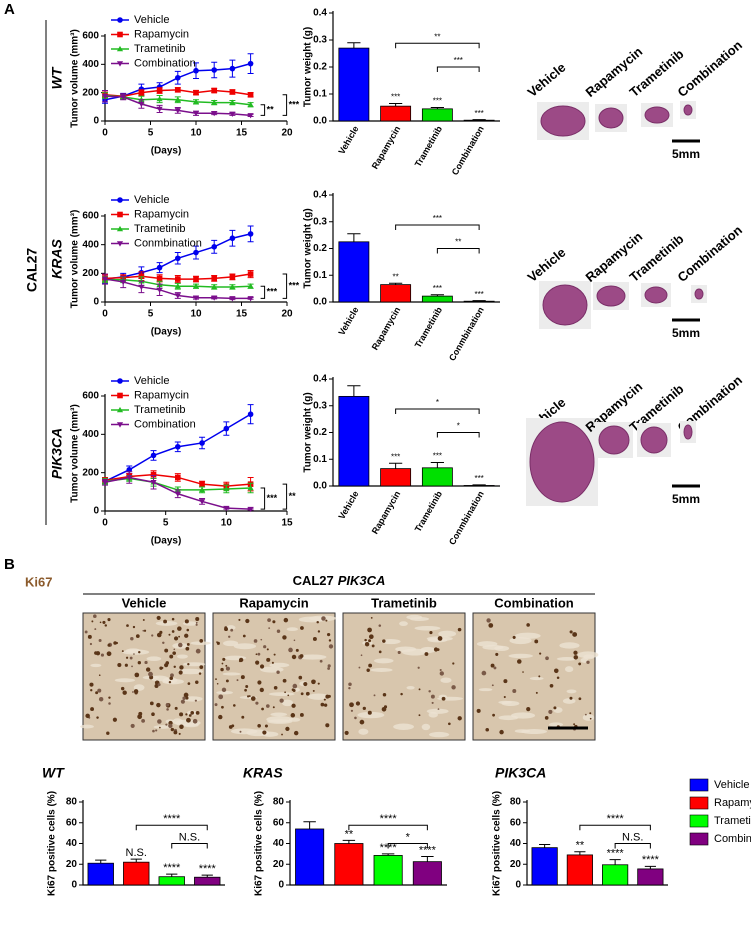  I want to click on legend-label: Conmbination, so click(168, 243).